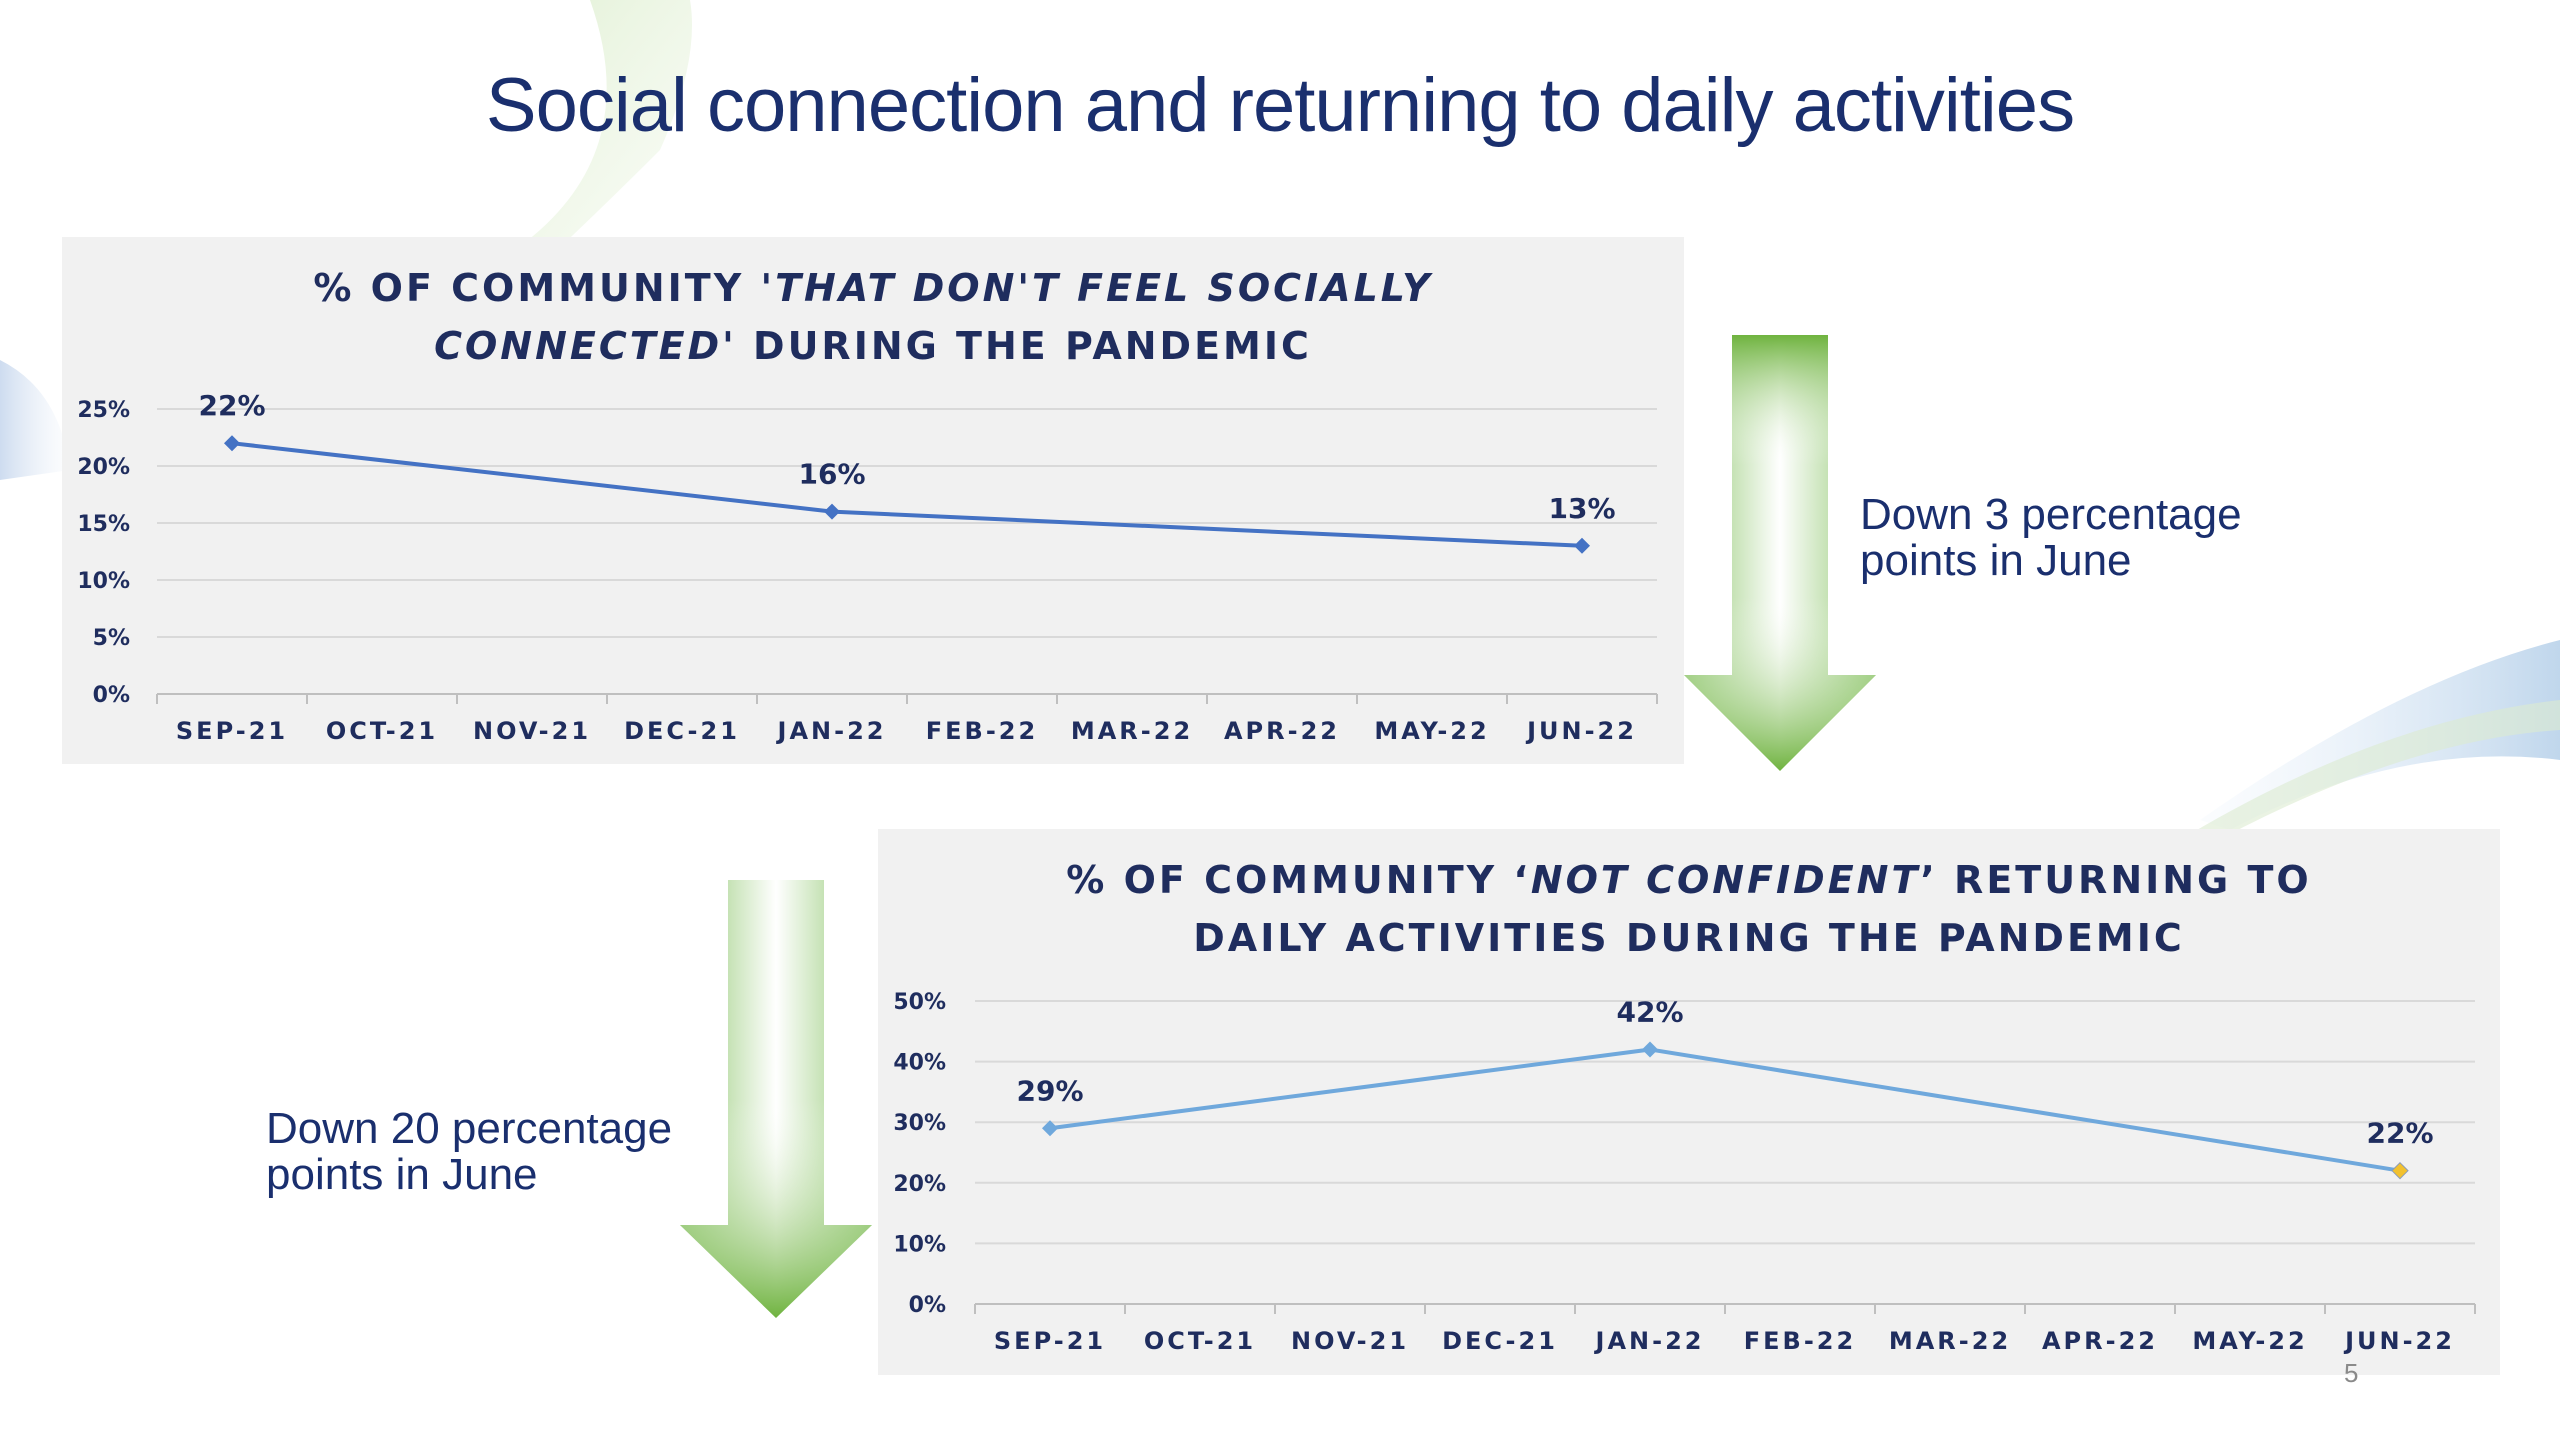  I want to click on chart1-change-note: Down 3 percentage points in June, so click(2051, 538).